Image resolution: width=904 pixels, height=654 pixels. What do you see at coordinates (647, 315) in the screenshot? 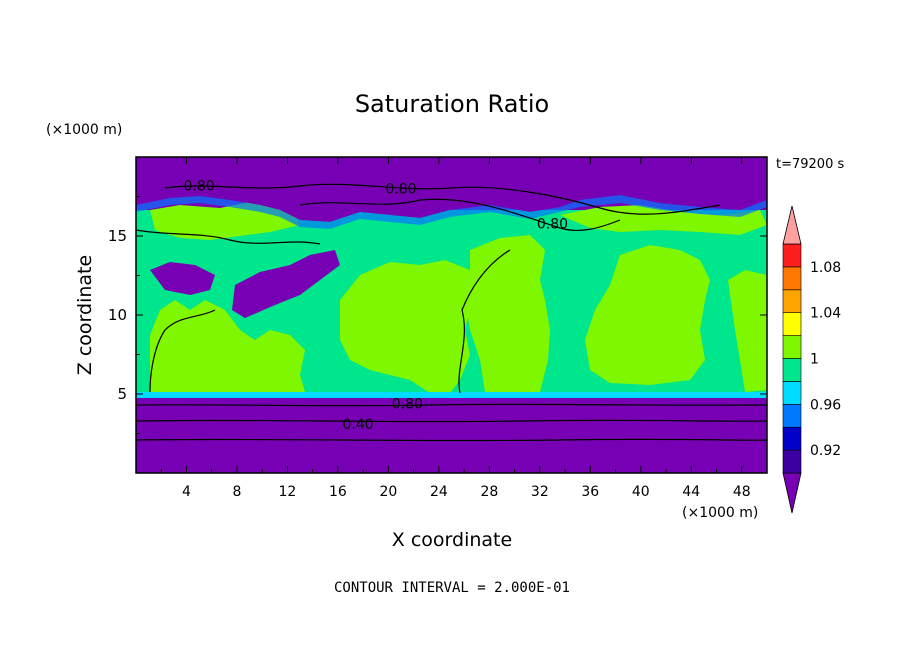
I see `field-green-right` at bounding box center [647, 315].